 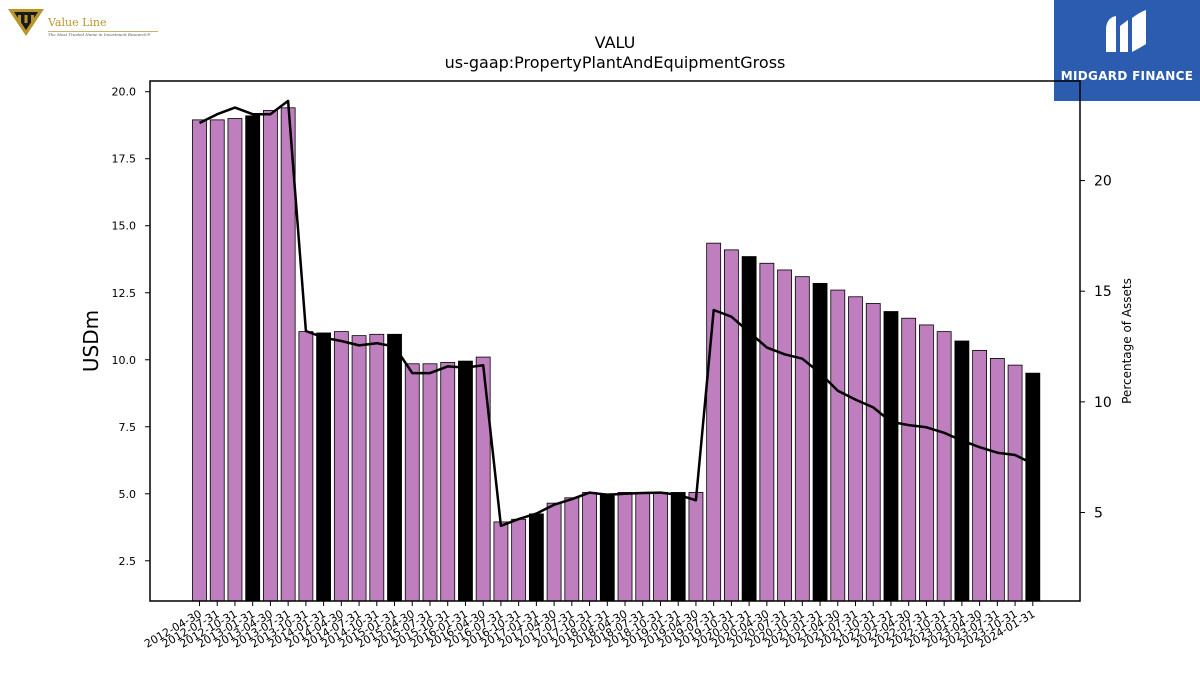 What do you see at coordinates (124, 360) in the screenshot?
I see `y-tick-label: 10.0` at bounding box center [124, 360].